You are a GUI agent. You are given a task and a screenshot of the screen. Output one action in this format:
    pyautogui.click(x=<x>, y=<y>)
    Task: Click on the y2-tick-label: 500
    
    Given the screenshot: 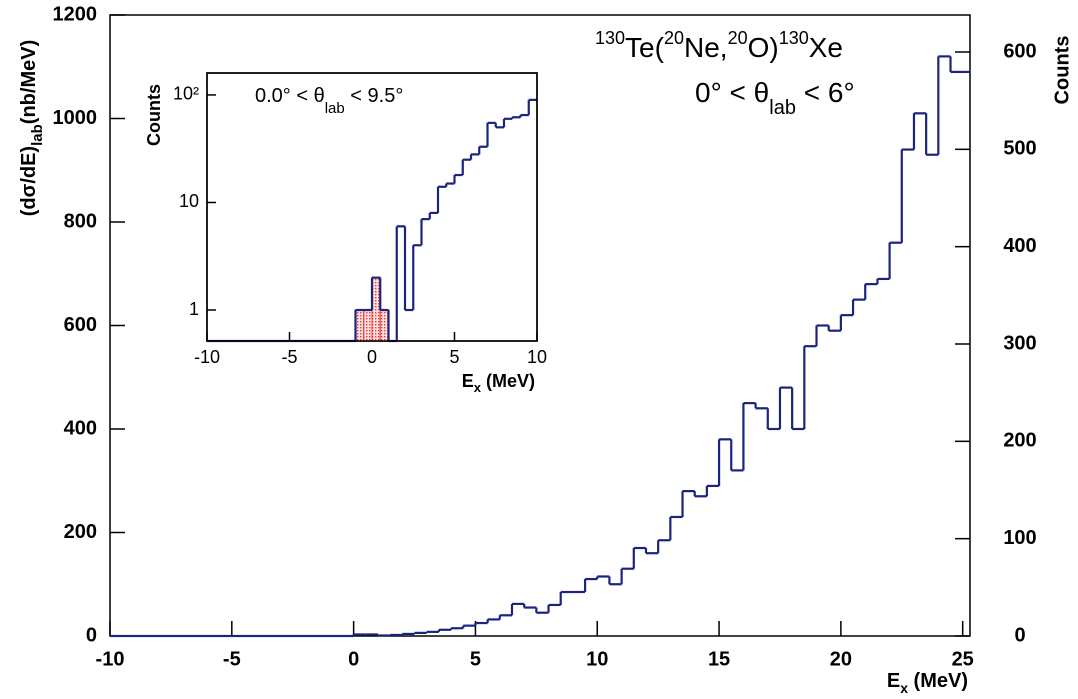 What is the action you would take?
    pyautogui.click(x=1019, y=149)
    